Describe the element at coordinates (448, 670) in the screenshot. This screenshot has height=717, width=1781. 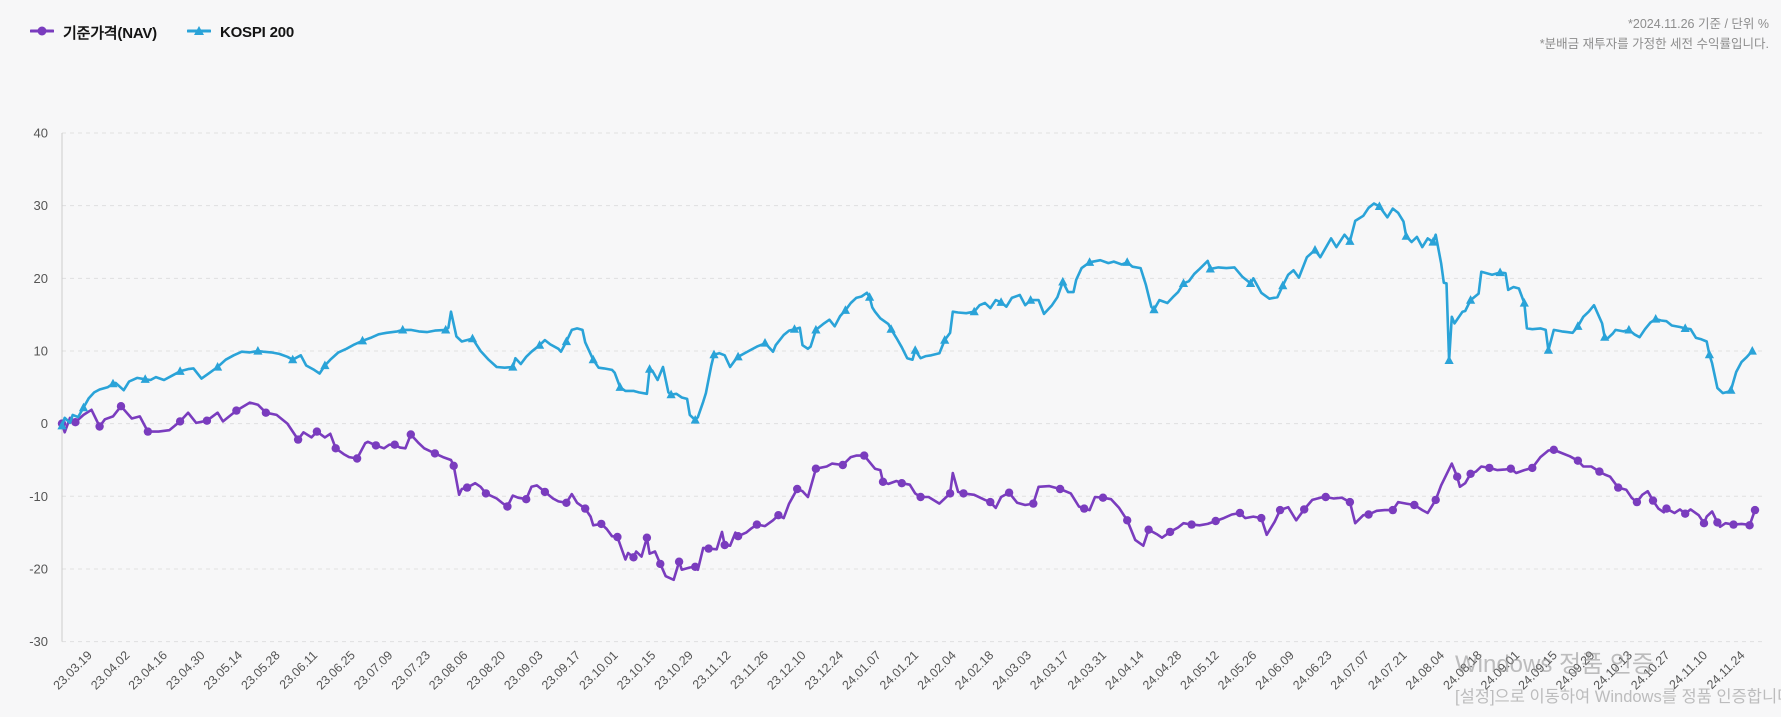
I see `x-tick-label-23.08.06: 23.08.06` at that location.